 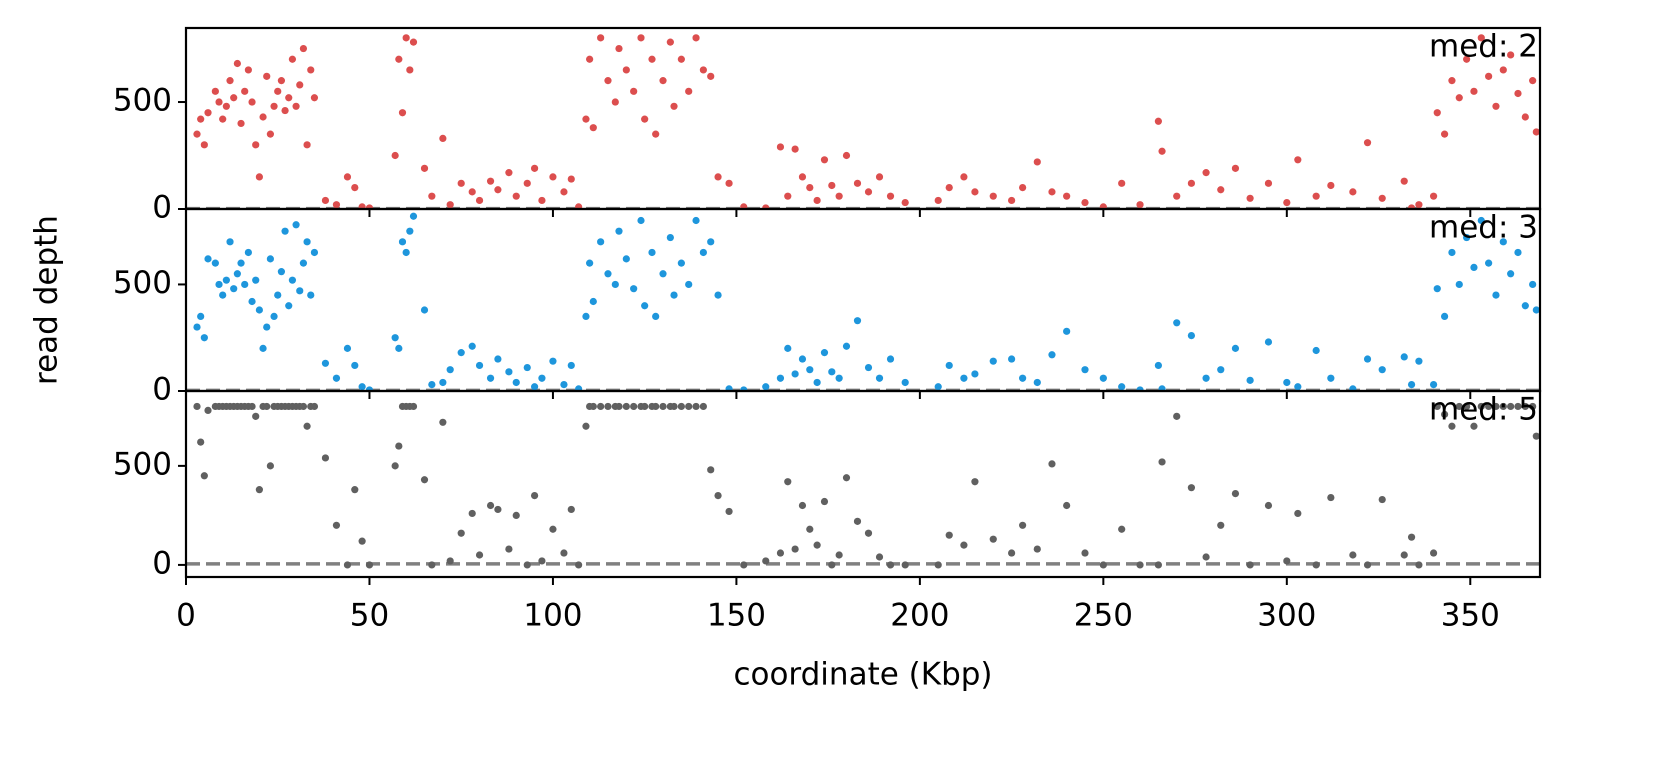 I want to click on y-axis-label: read depth, so click(x=47, y=300).